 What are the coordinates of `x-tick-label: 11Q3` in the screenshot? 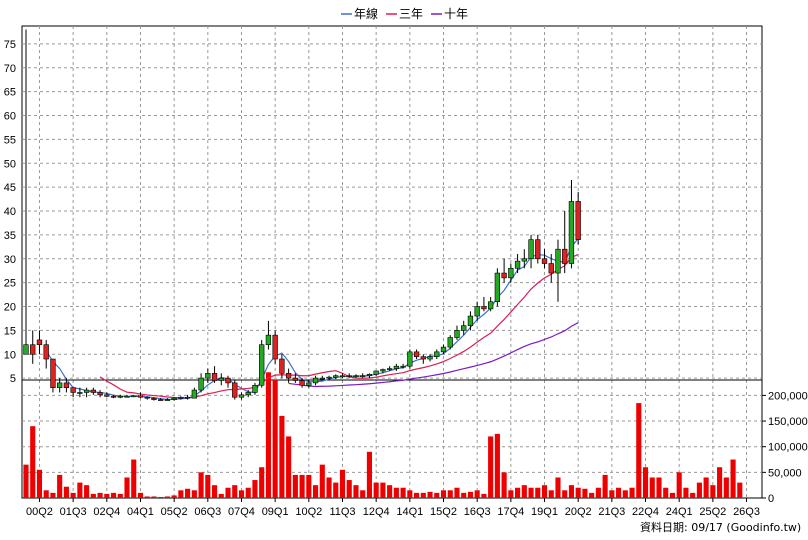 It's located at (342, 512).